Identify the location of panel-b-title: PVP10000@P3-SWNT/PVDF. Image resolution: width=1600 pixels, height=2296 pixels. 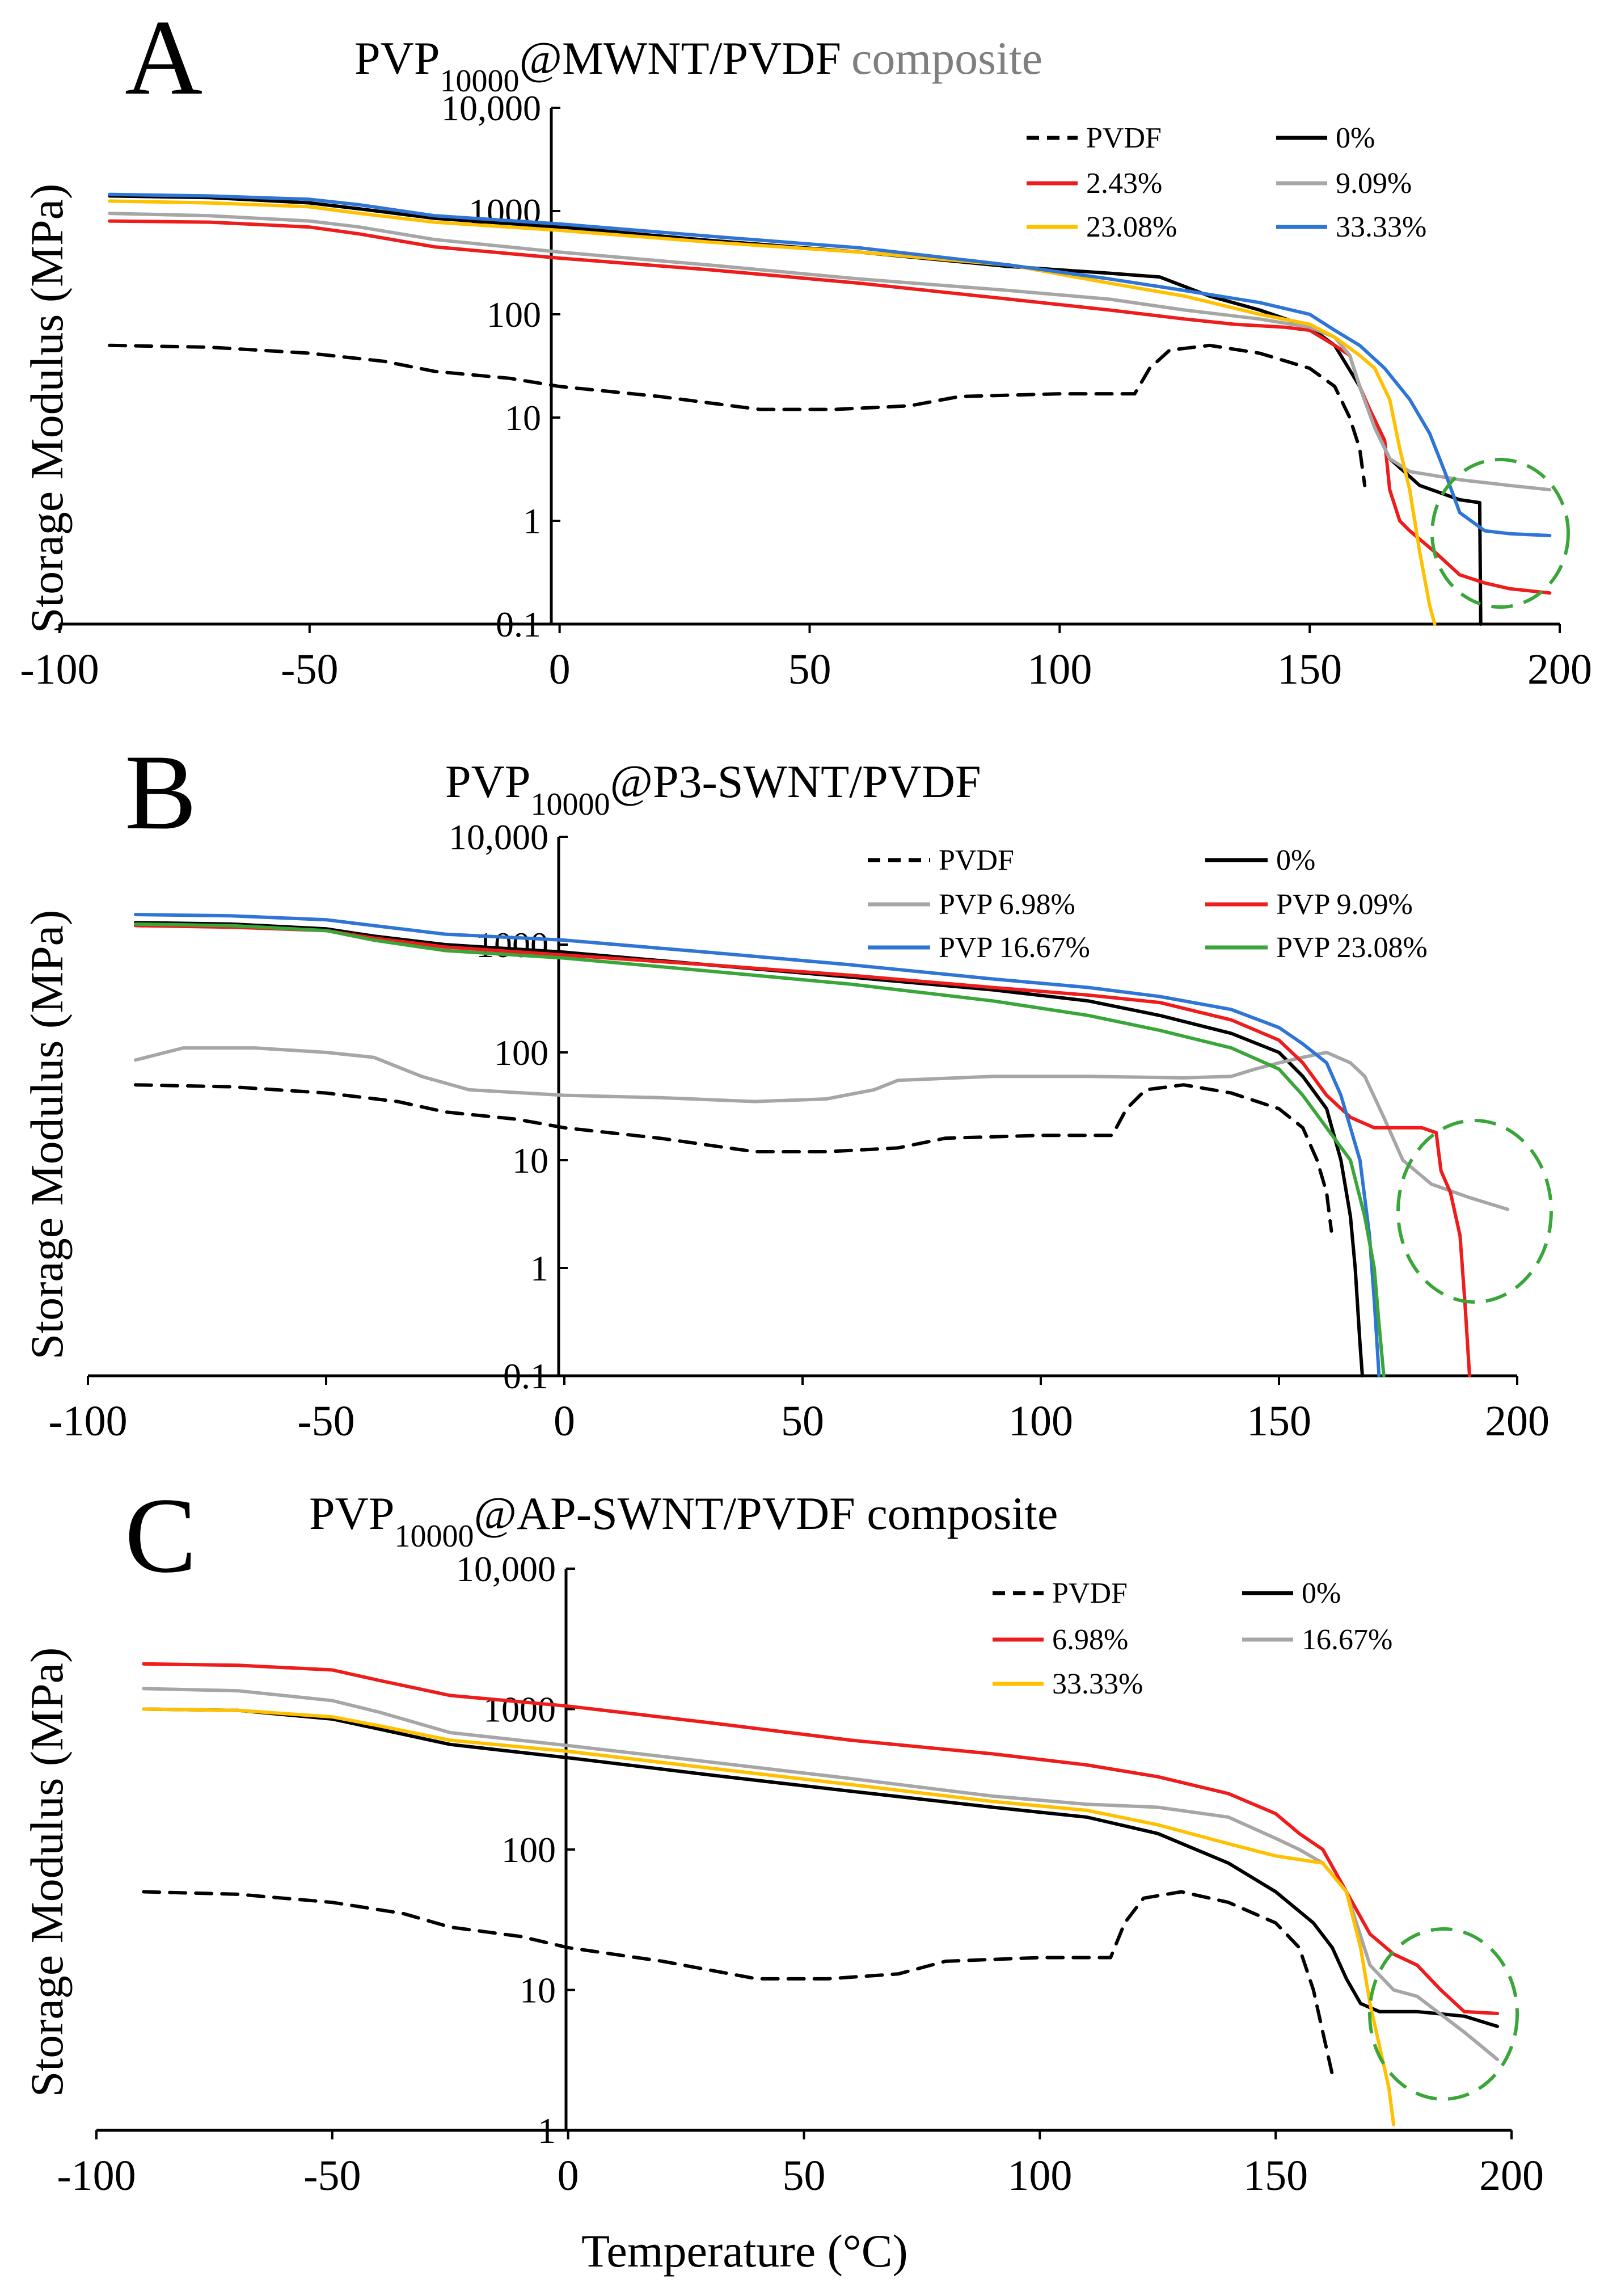
(713, 789).